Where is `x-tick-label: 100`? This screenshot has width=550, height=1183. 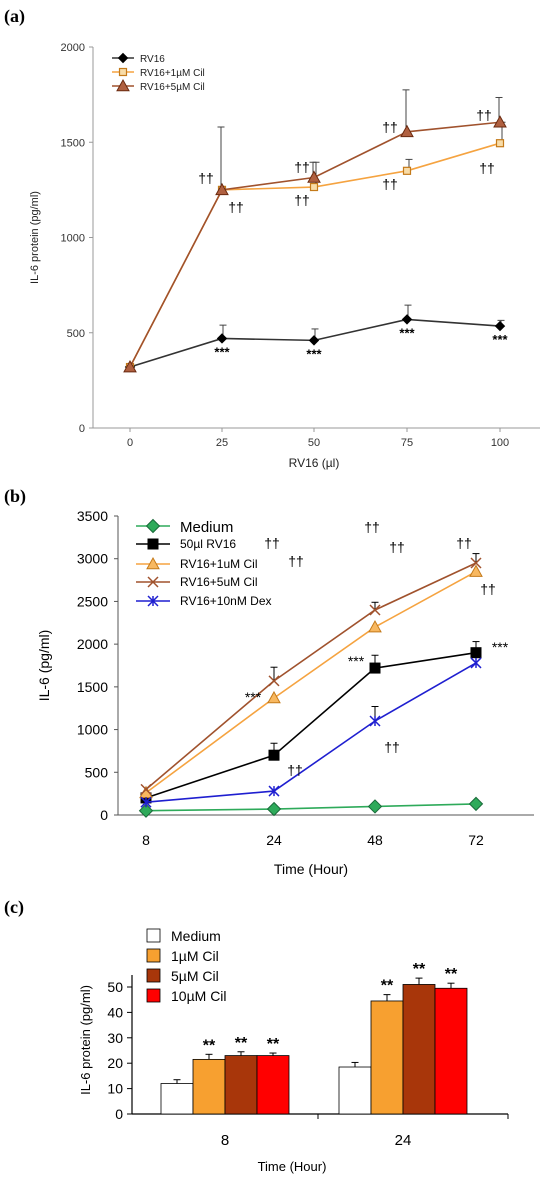 x-tick-label: 100 is located at coordinates (500, 443).